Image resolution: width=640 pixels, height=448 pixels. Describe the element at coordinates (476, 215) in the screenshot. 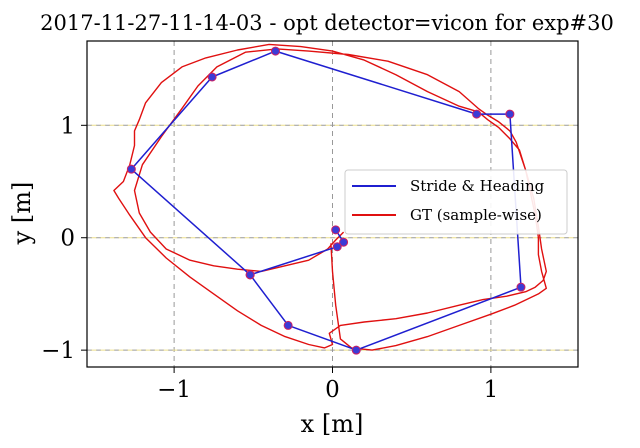

I see `legend-label-gt: GT (sample-wise)` at that location.